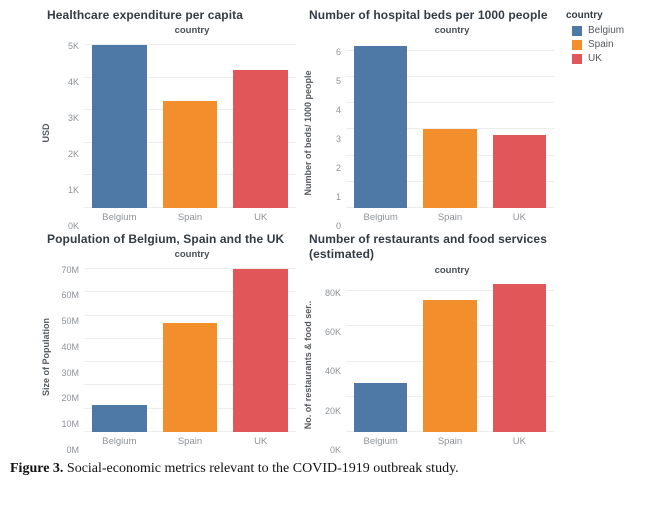 This screenshot has height=526, width=660. Describe the element at coordinates (70, 346) in the screenshot. I see `y-tick-label: 40M` at that location.